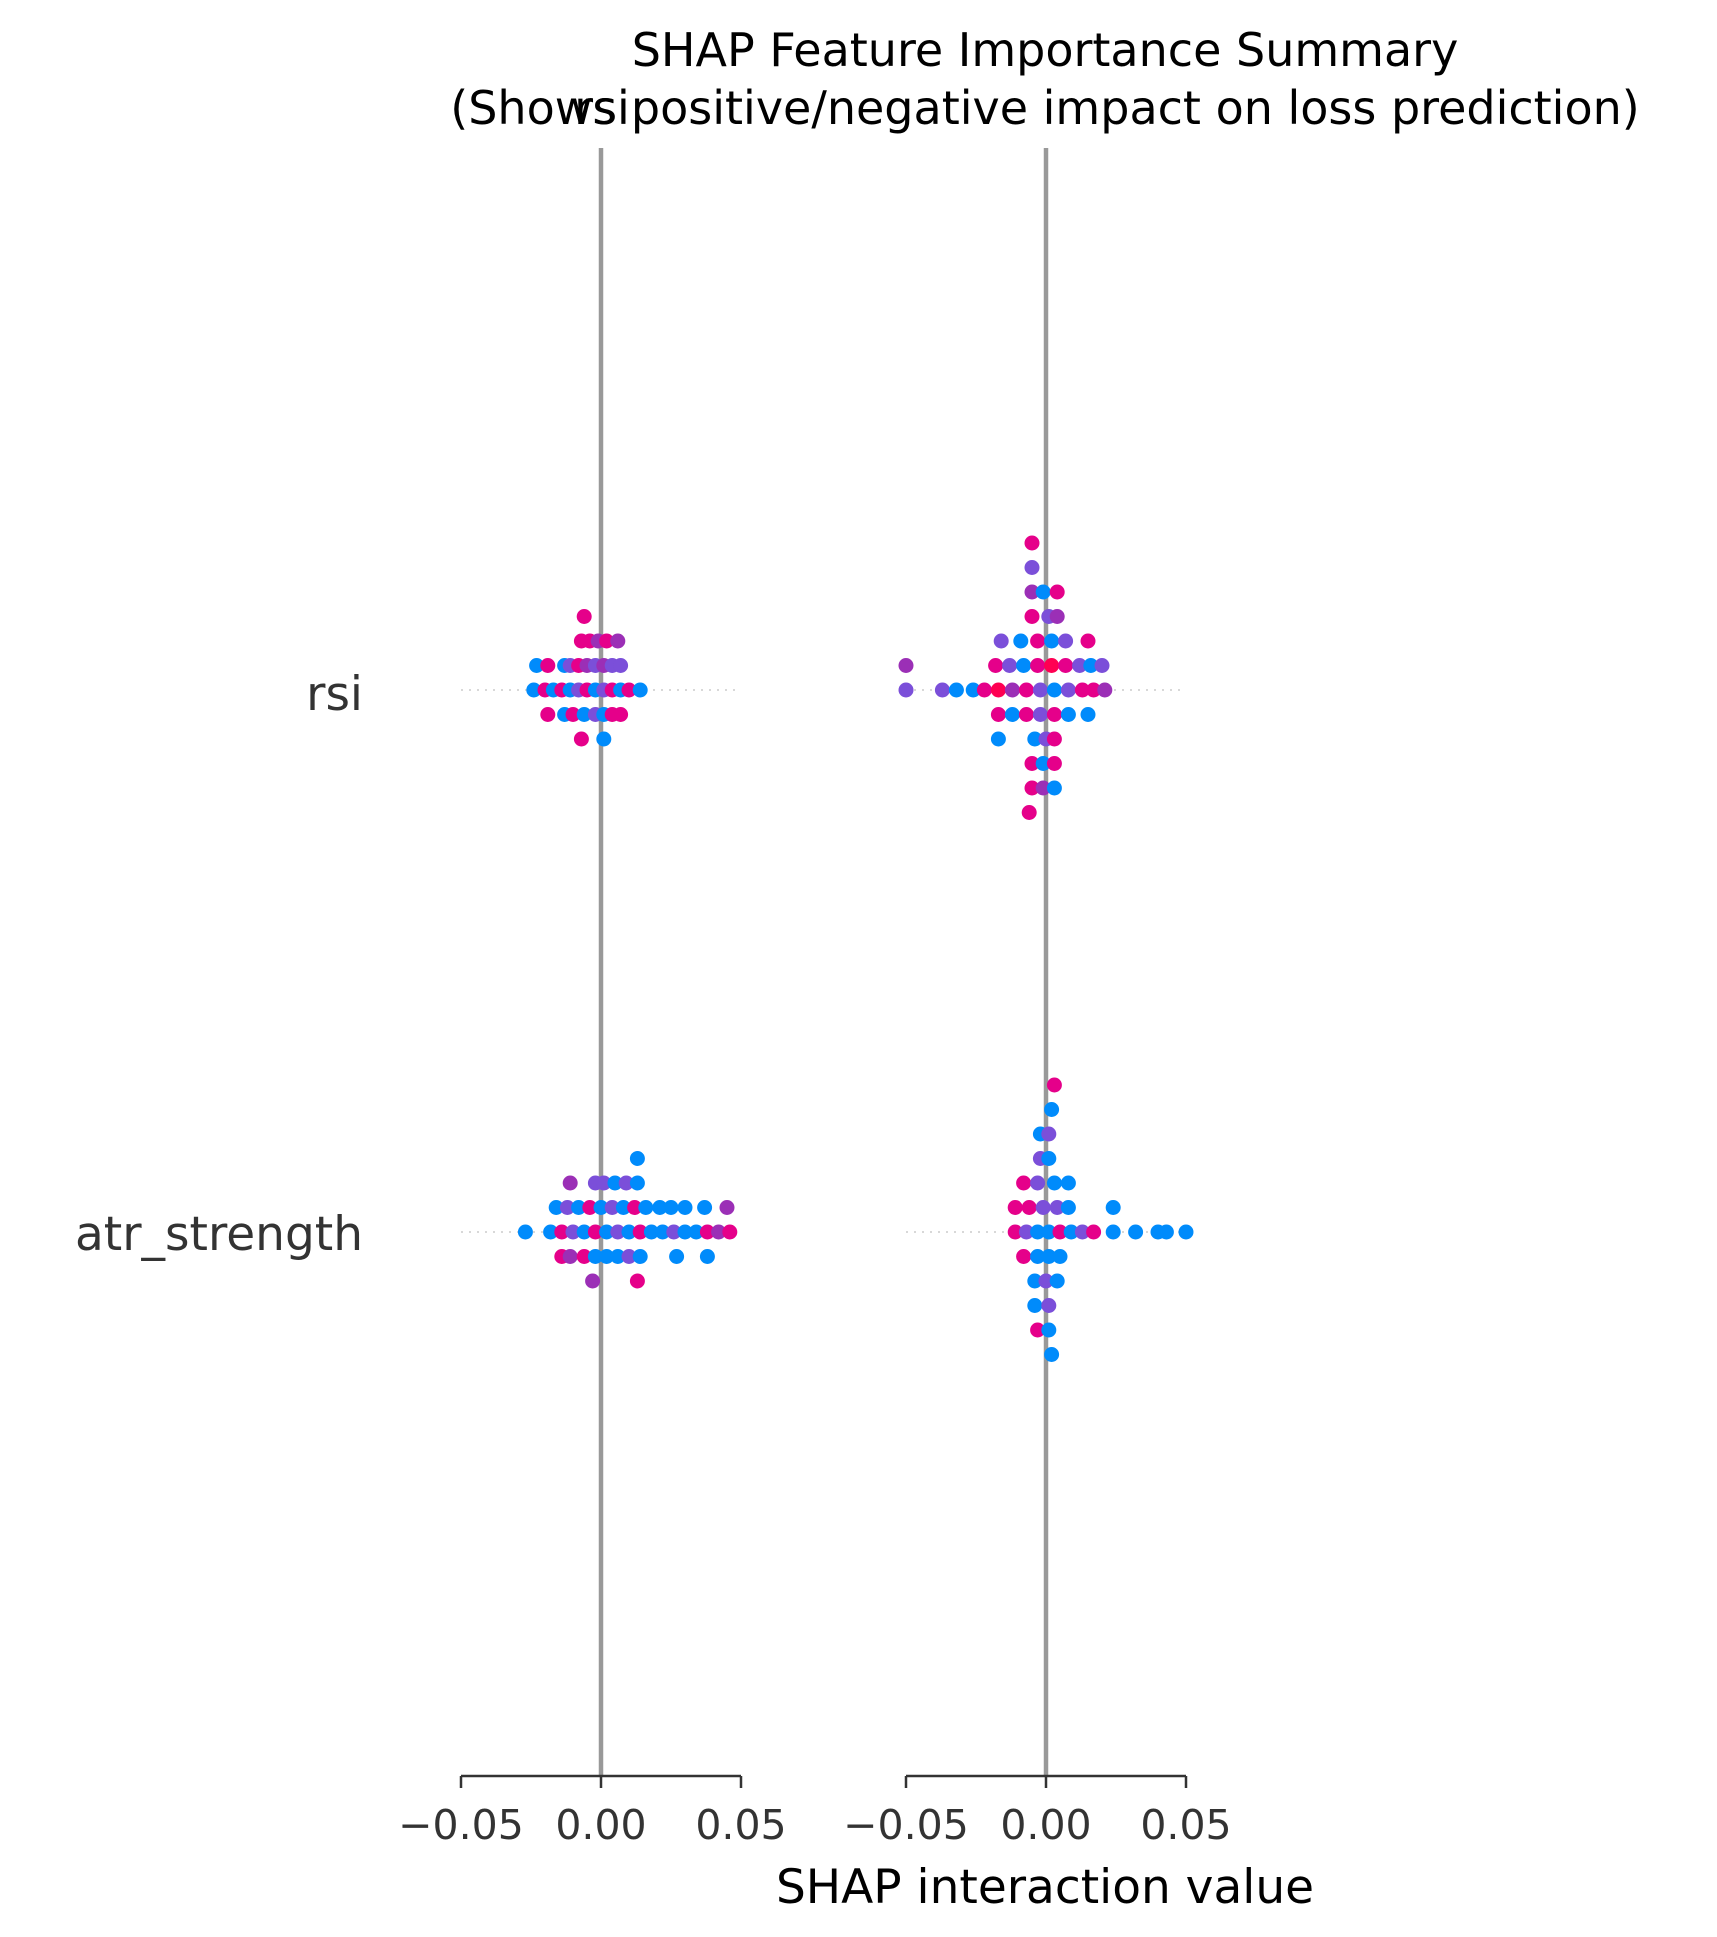  What do you see at coordinates (334, 694) in the screenshot?
I see `feature-label-rsi: rsi` at bounding box center [334, 694].